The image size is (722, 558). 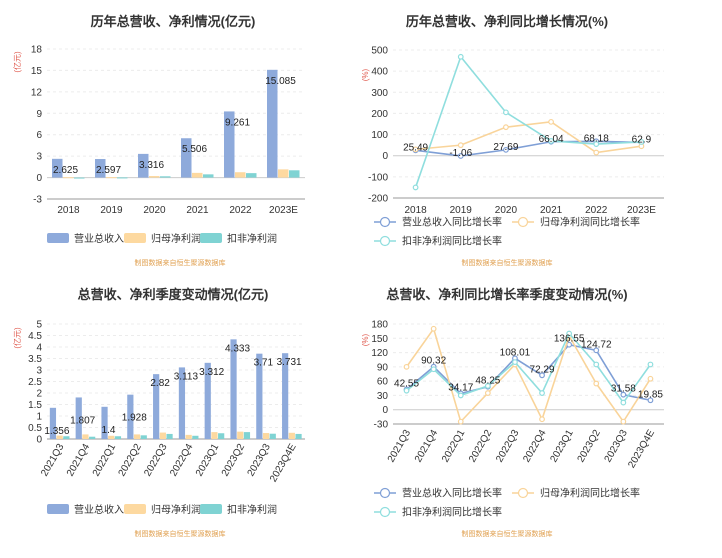 I want to click on data-label: 4.333, so click(x=237, y=348).